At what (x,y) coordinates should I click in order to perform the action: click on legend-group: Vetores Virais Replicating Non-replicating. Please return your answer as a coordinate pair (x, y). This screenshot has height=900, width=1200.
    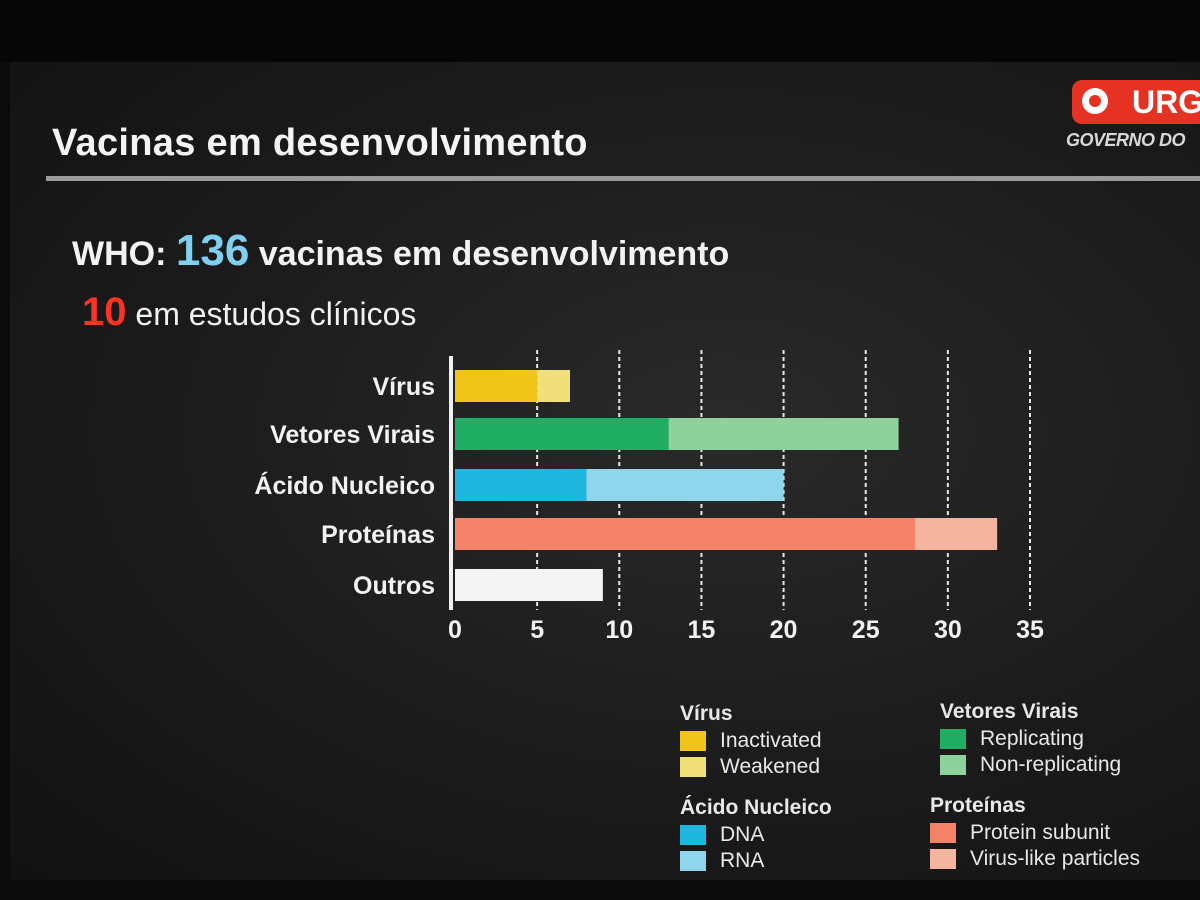
    Looking at the image, I should click on (1030, 739).